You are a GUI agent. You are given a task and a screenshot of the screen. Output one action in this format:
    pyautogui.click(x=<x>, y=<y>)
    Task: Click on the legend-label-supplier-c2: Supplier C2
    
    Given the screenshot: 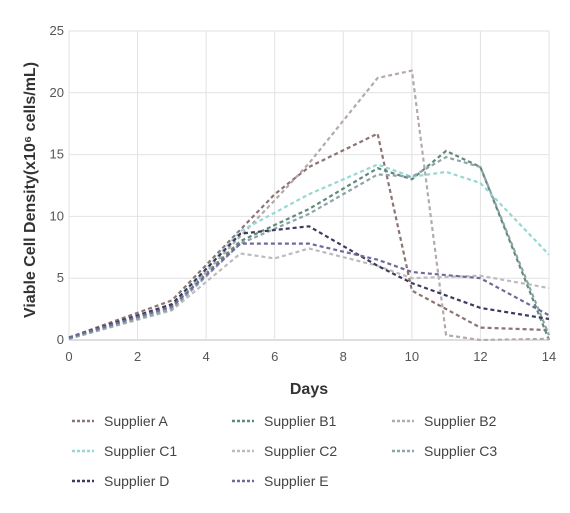 What is the action you would take?
    pyautogui.click(x=300, y=451)
    